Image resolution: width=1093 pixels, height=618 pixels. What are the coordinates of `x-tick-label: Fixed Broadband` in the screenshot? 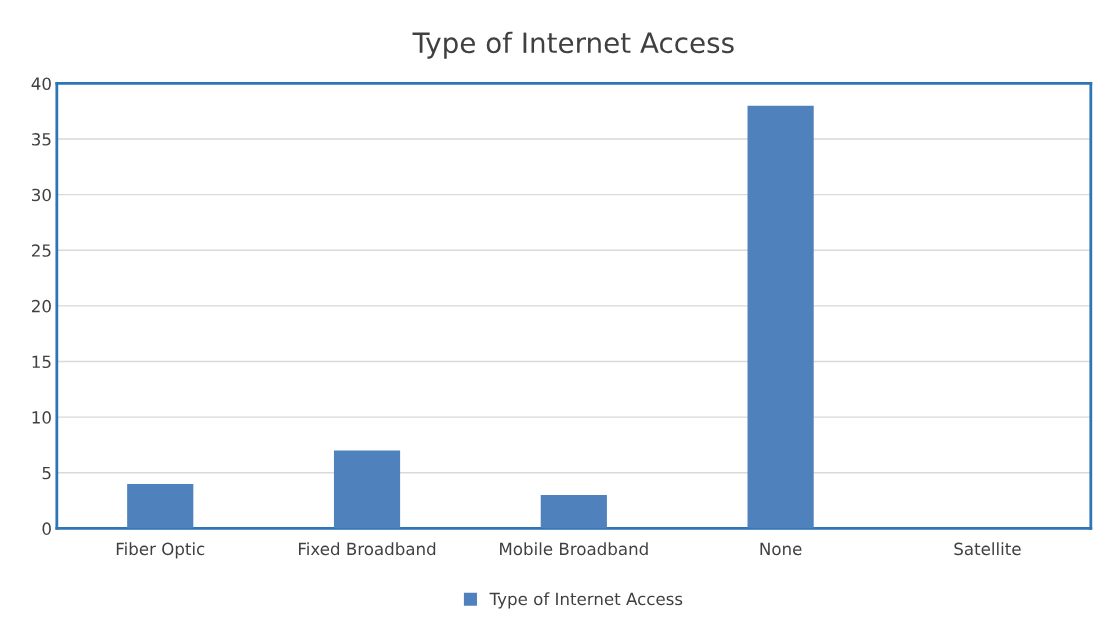 It's located at (367, 549).